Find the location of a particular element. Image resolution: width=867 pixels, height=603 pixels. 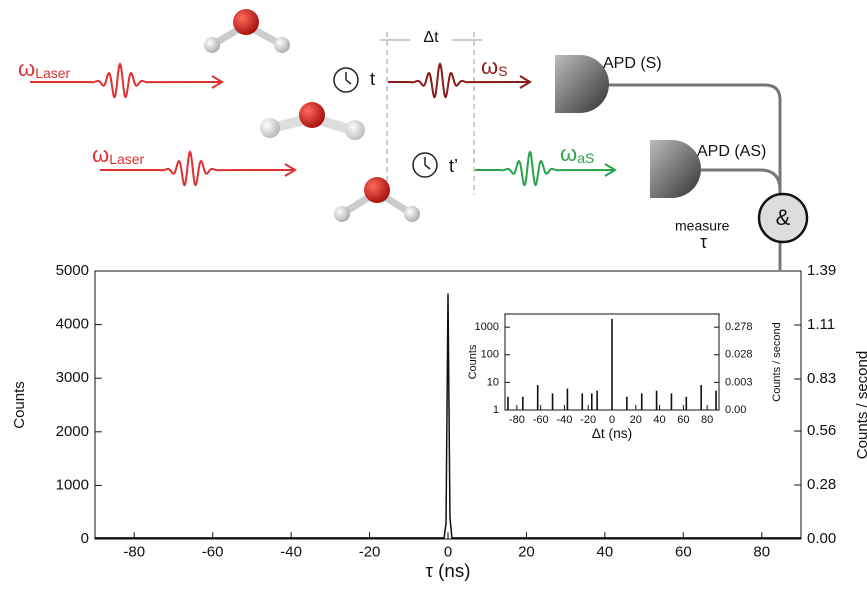

y2-tick-label: 0.003 is located at coordinates (739, 382).